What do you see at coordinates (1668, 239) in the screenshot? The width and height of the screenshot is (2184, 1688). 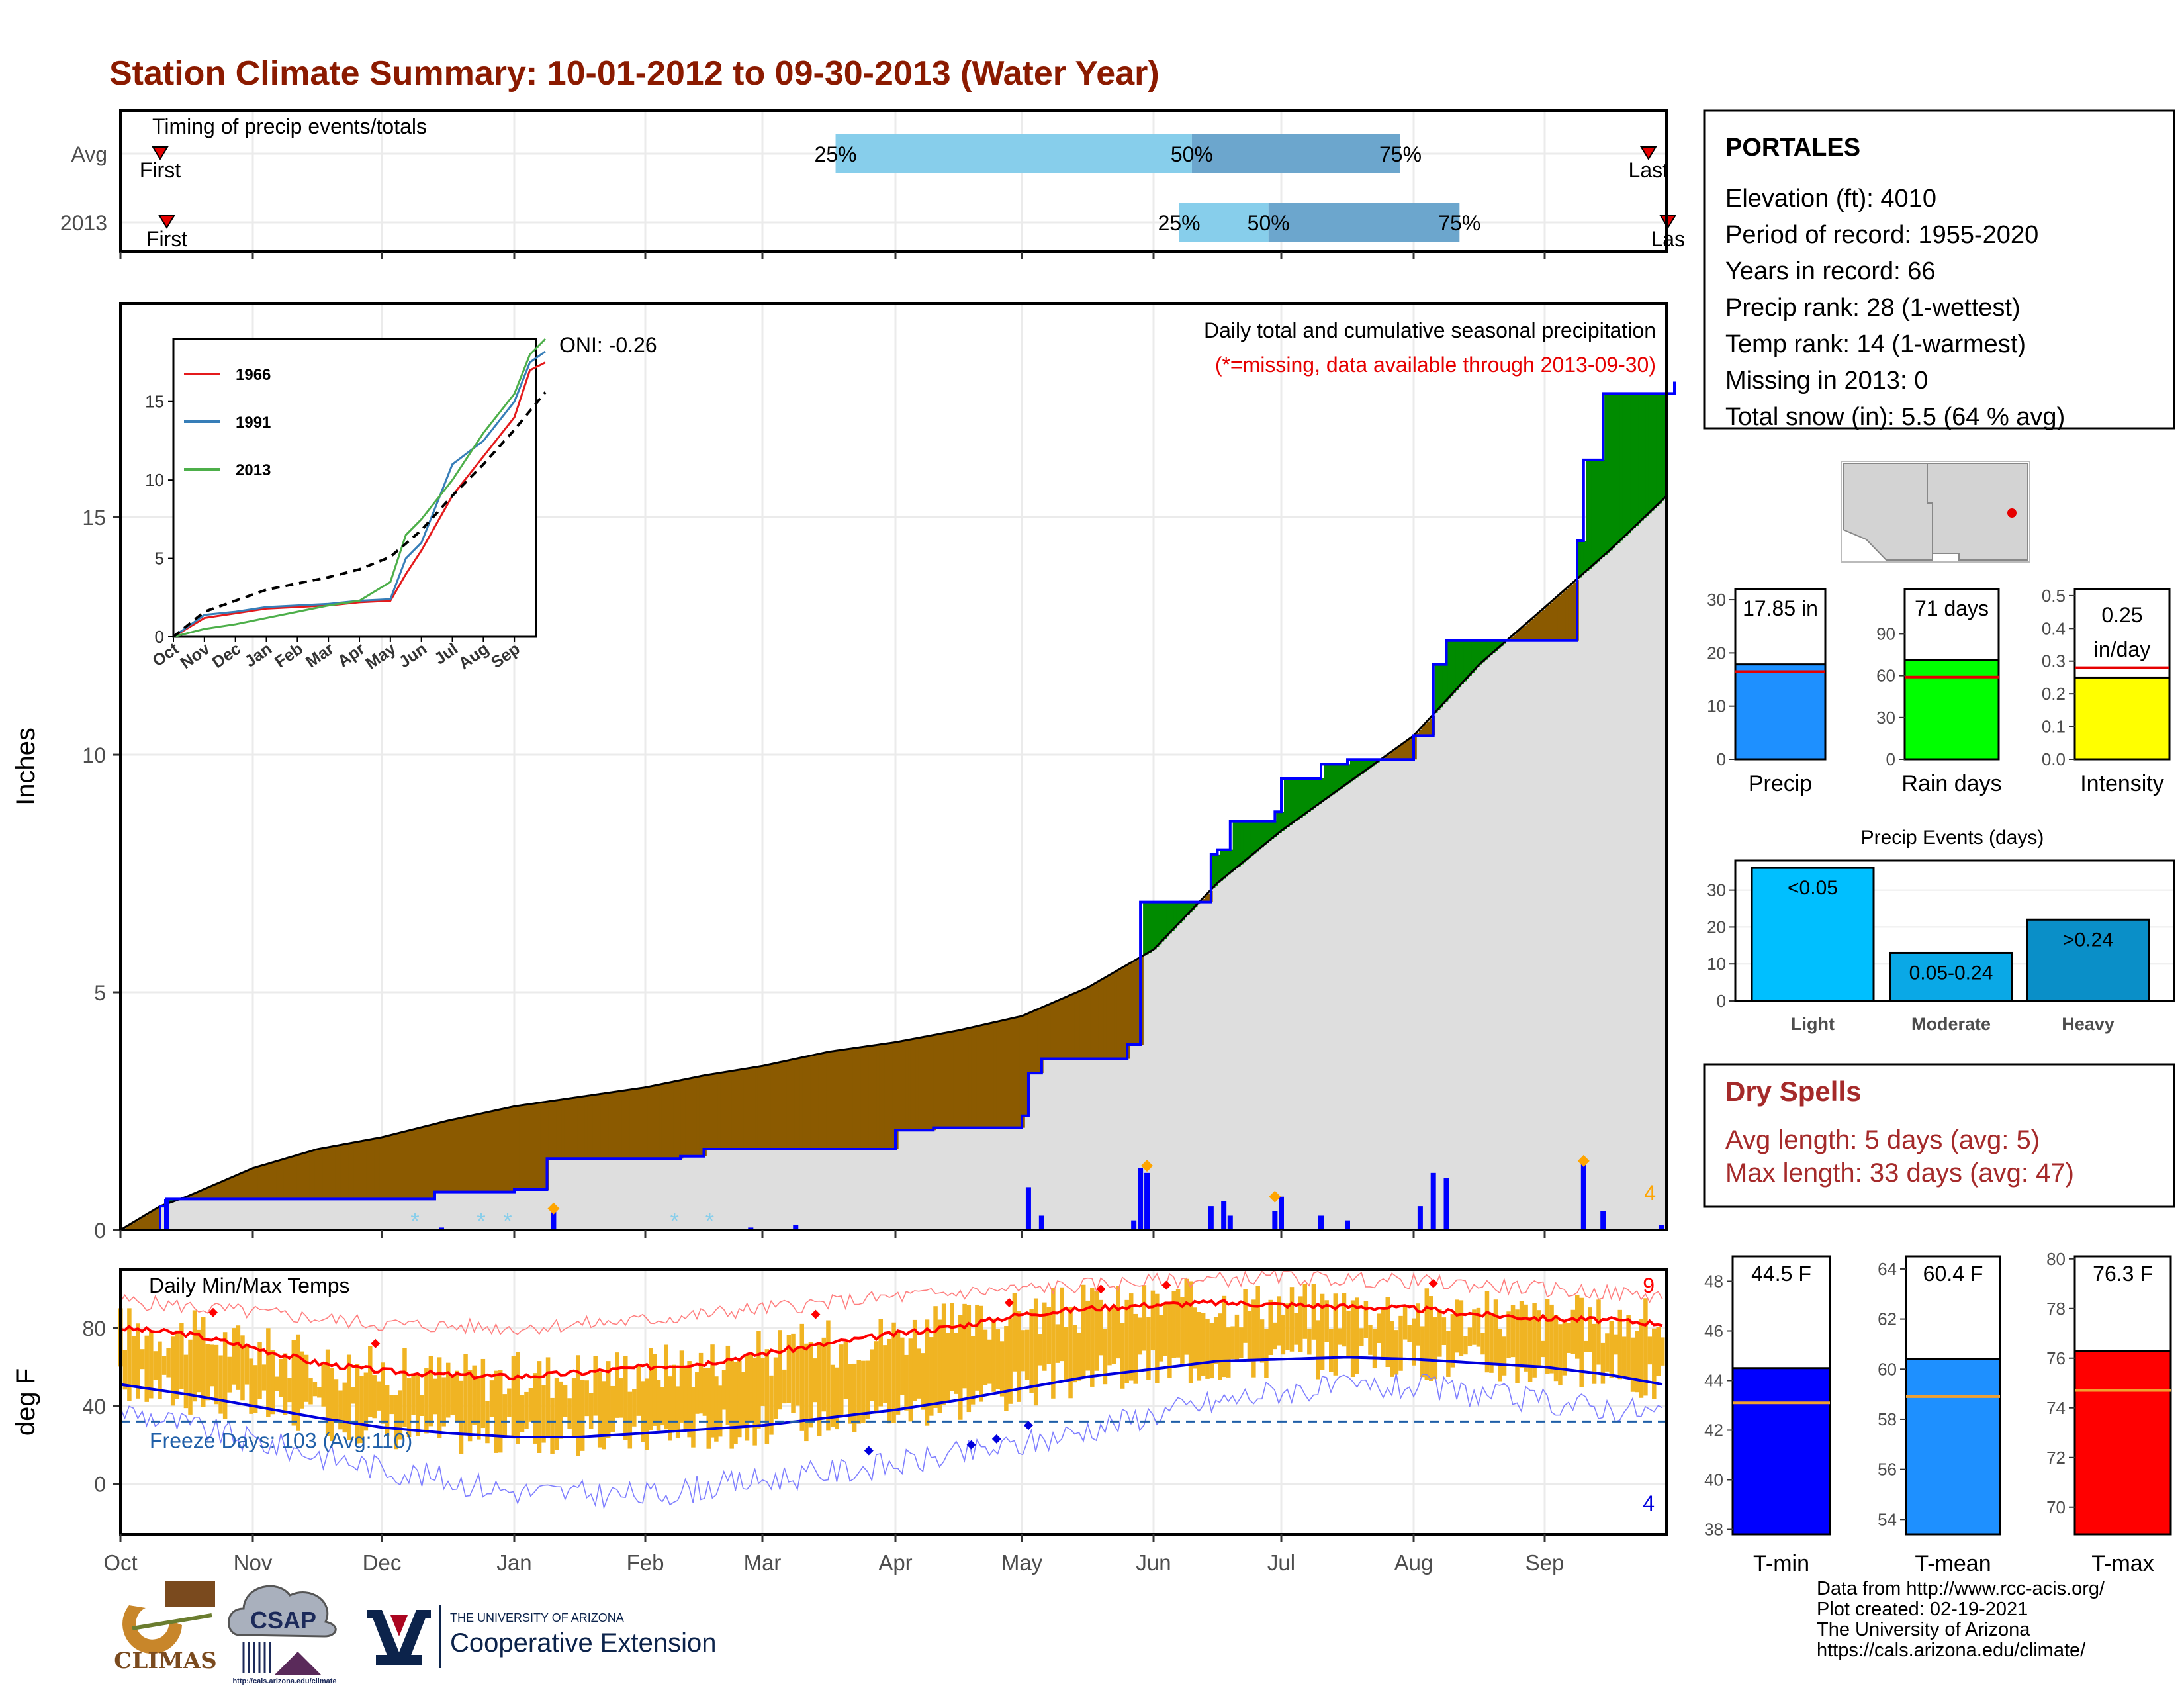 I see `last-event-label: Las` at bounding box center [1668, 239].